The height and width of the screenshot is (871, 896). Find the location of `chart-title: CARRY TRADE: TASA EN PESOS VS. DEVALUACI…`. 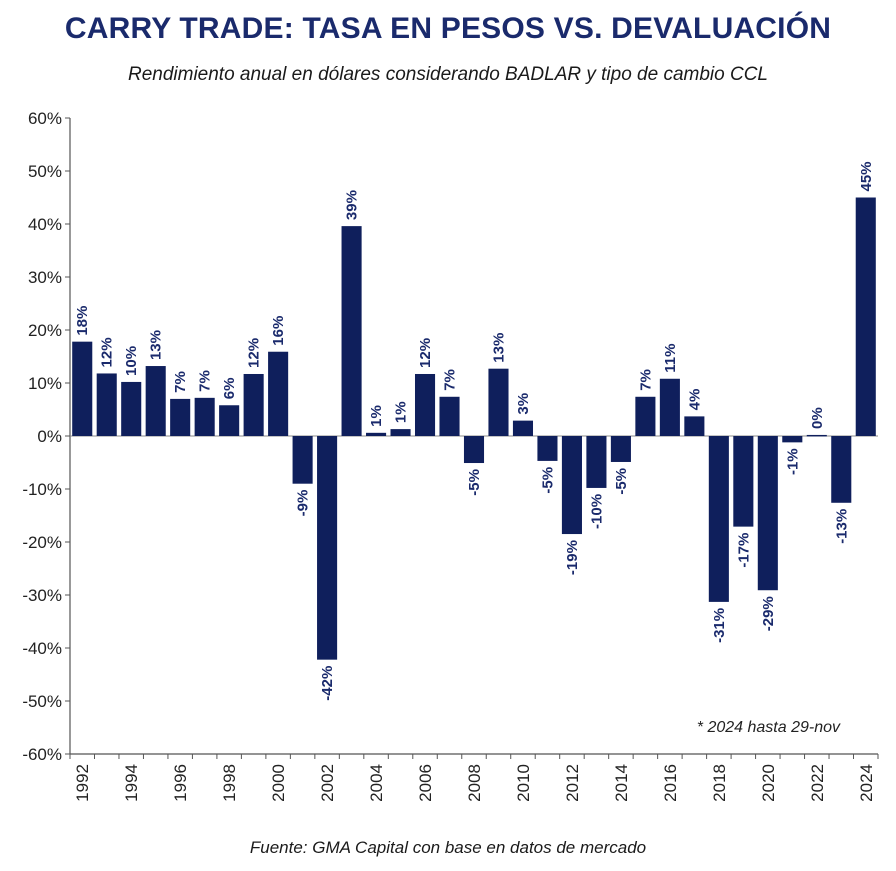

chart-title: CARRY TRADE: TASA EN PESOS VS. DEVALUACI… is located at coordinates (448, 28).